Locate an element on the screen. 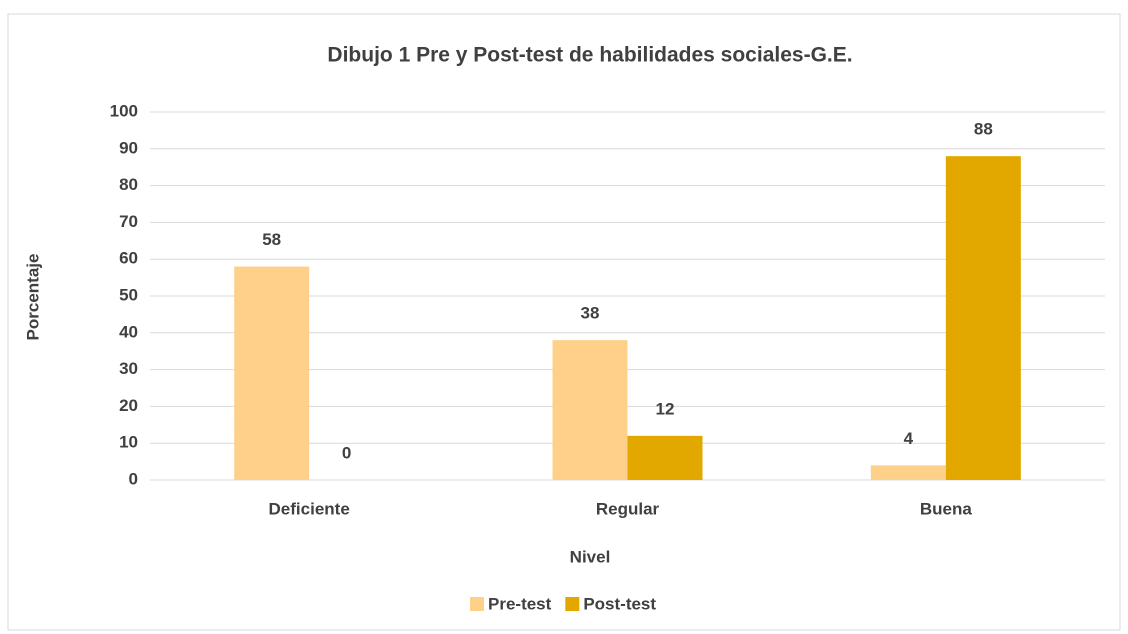  data-label: 38 is located at coordinates (590, 313).